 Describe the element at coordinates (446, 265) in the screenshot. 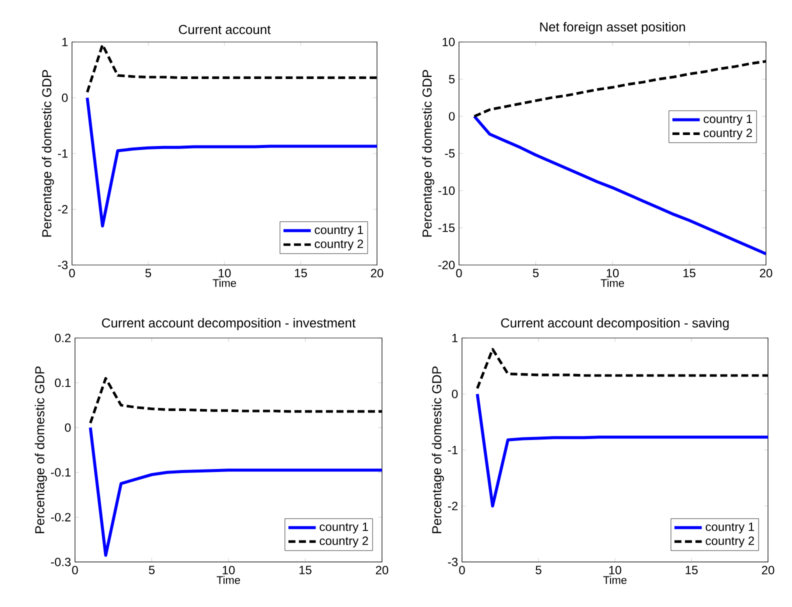

I see `y-tick-label: -20` at that location.